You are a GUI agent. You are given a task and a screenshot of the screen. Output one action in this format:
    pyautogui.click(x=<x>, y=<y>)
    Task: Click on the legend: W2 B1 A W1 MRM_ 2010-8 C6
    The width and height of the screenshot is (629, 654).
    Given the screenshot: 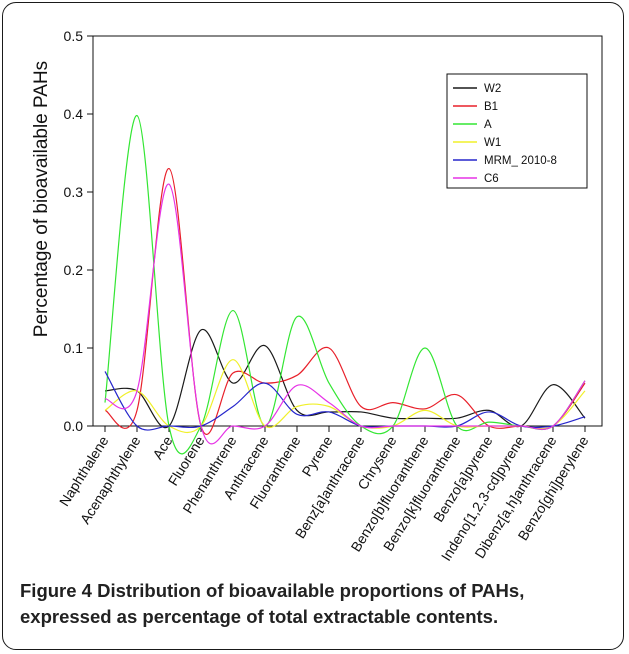 What is the action you would take?
    pyautogui.click(x=517, y=131)
    